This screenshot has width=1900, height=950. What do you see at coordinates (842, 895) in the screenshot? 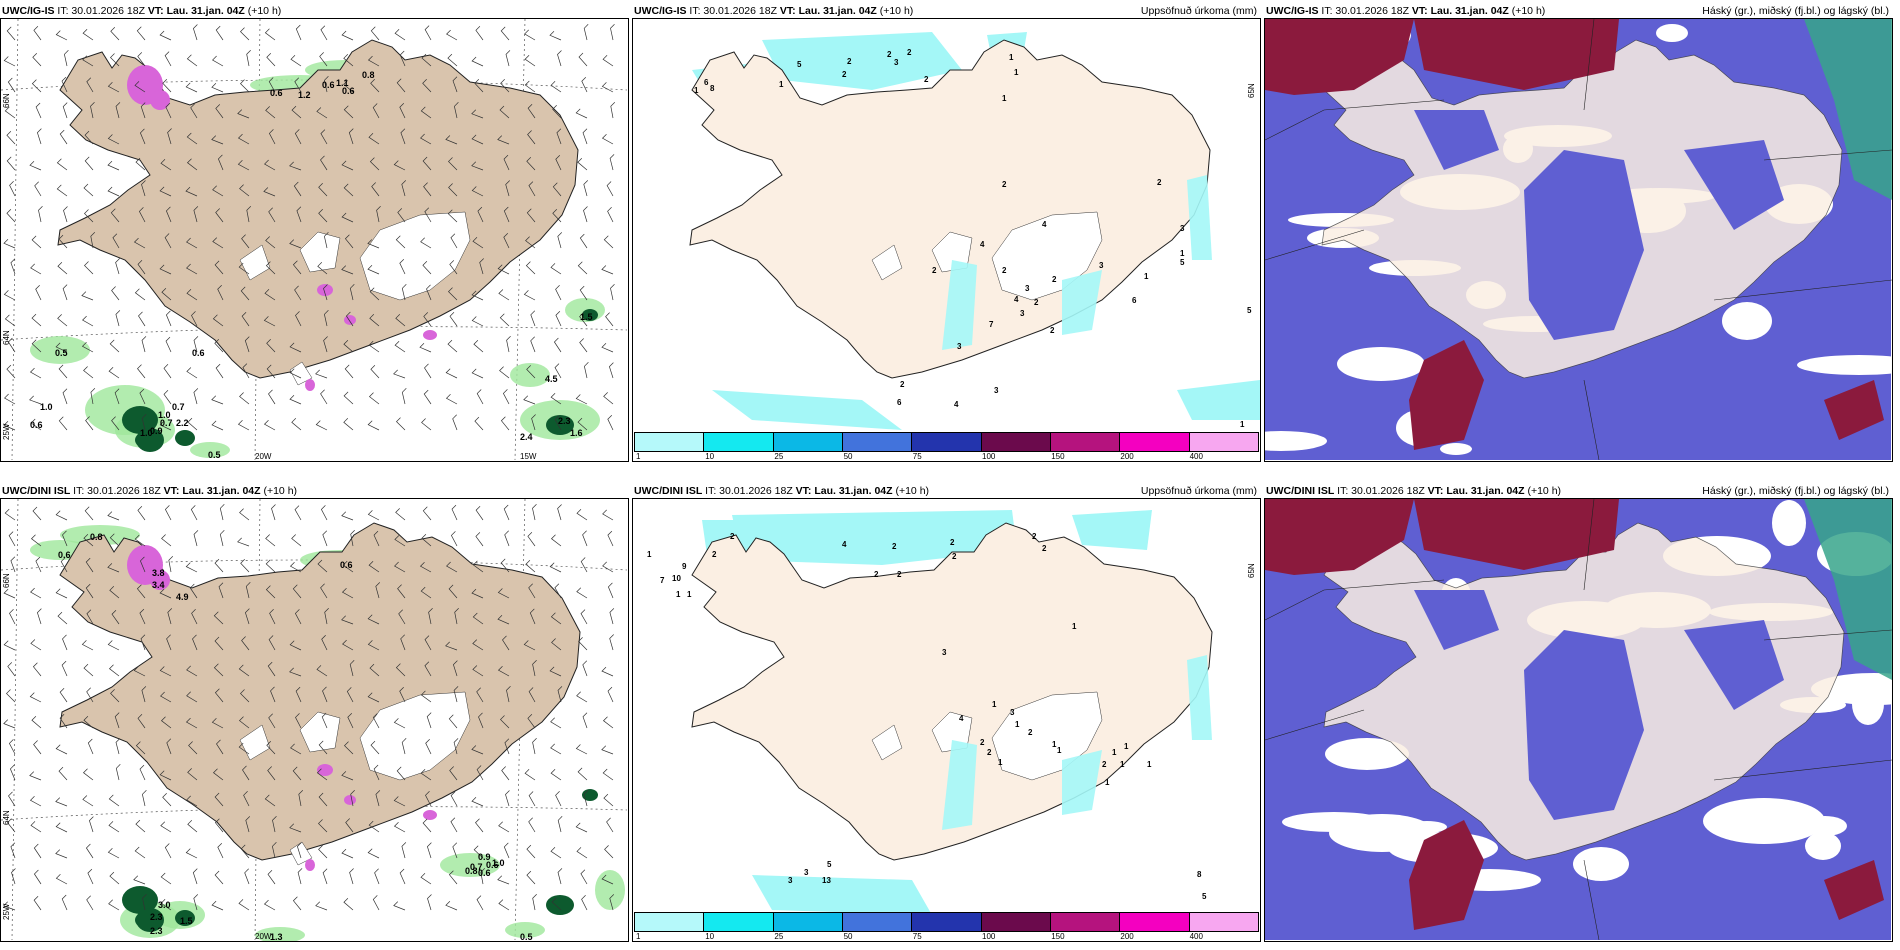
I see `precip-area` at bounding box center [842, 895].